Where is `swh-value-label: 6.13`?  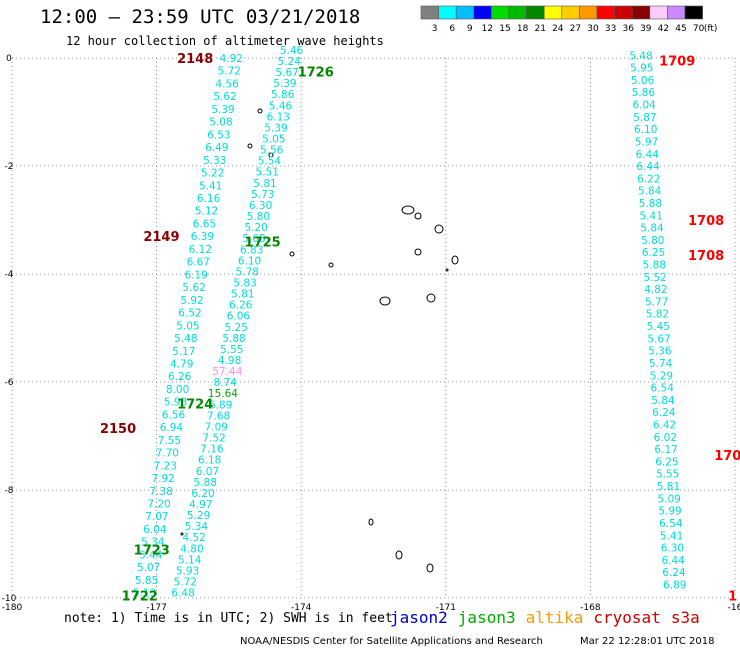
swh-value-label: 6.13 is located at coordinates (278, 117).